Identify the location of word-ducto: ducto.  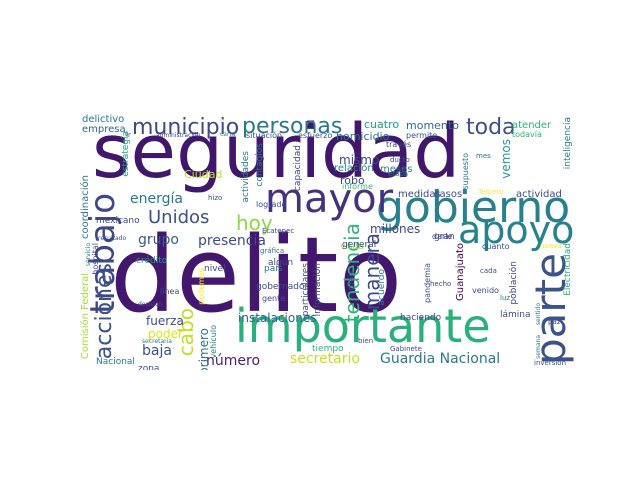
(400, 160).